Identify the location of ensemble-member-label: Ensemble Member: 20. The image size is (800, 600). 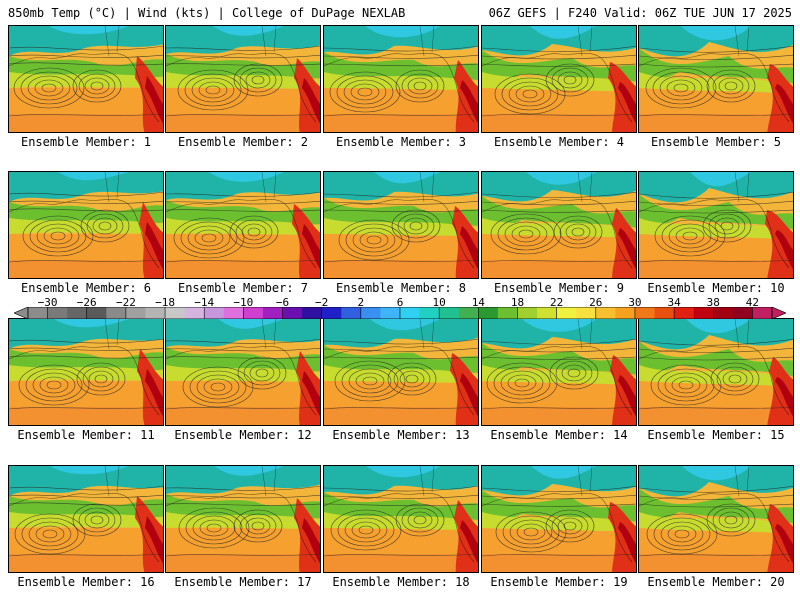
(716, 582).